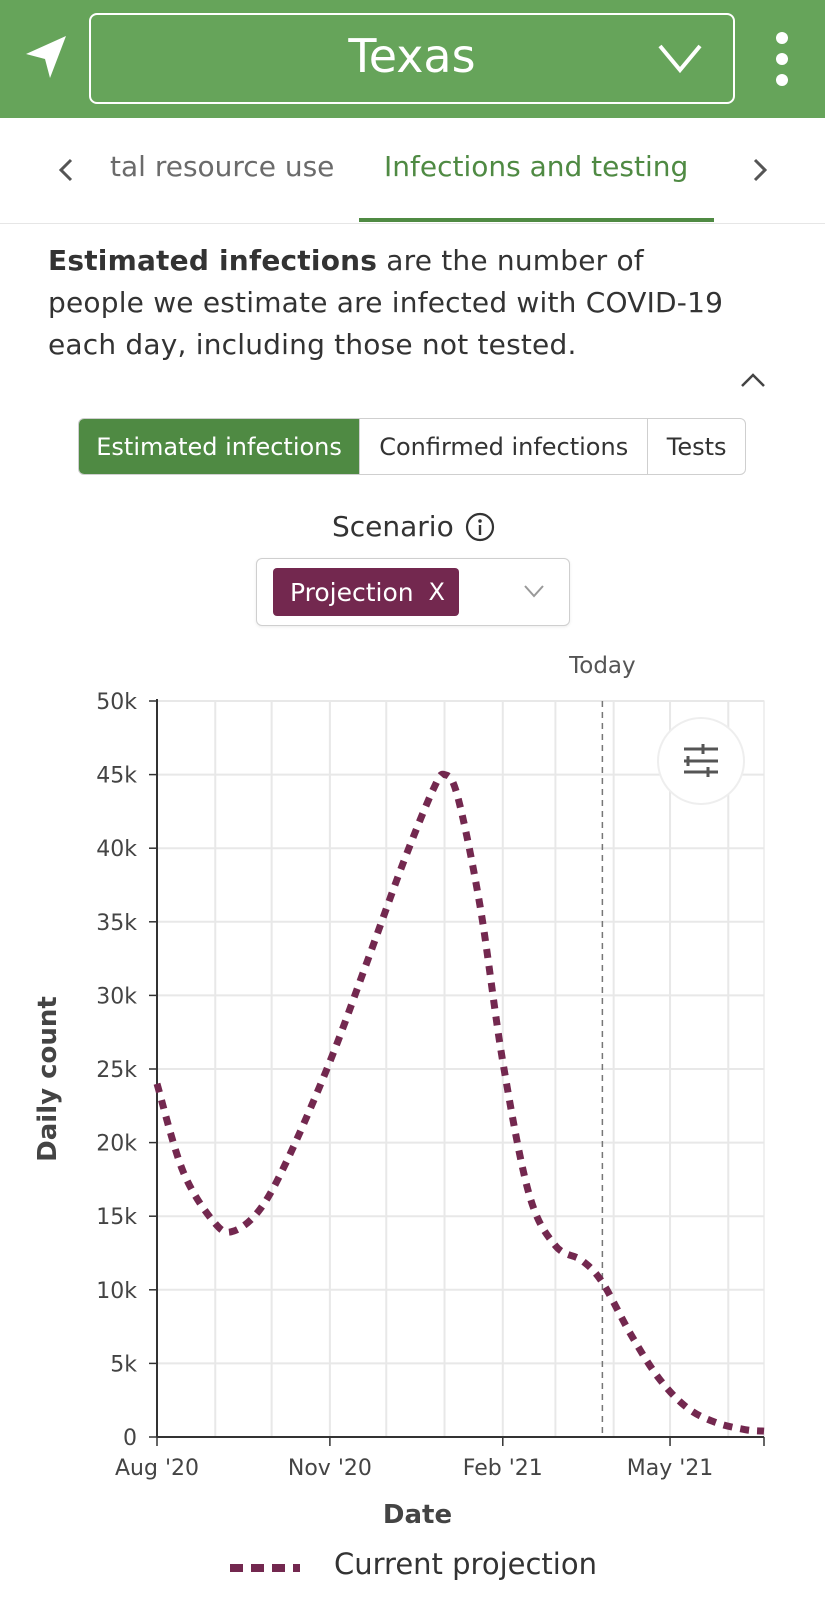 The image size is (825, 1600). I want to click on scenario-select: Projection X, so click(413, 592).